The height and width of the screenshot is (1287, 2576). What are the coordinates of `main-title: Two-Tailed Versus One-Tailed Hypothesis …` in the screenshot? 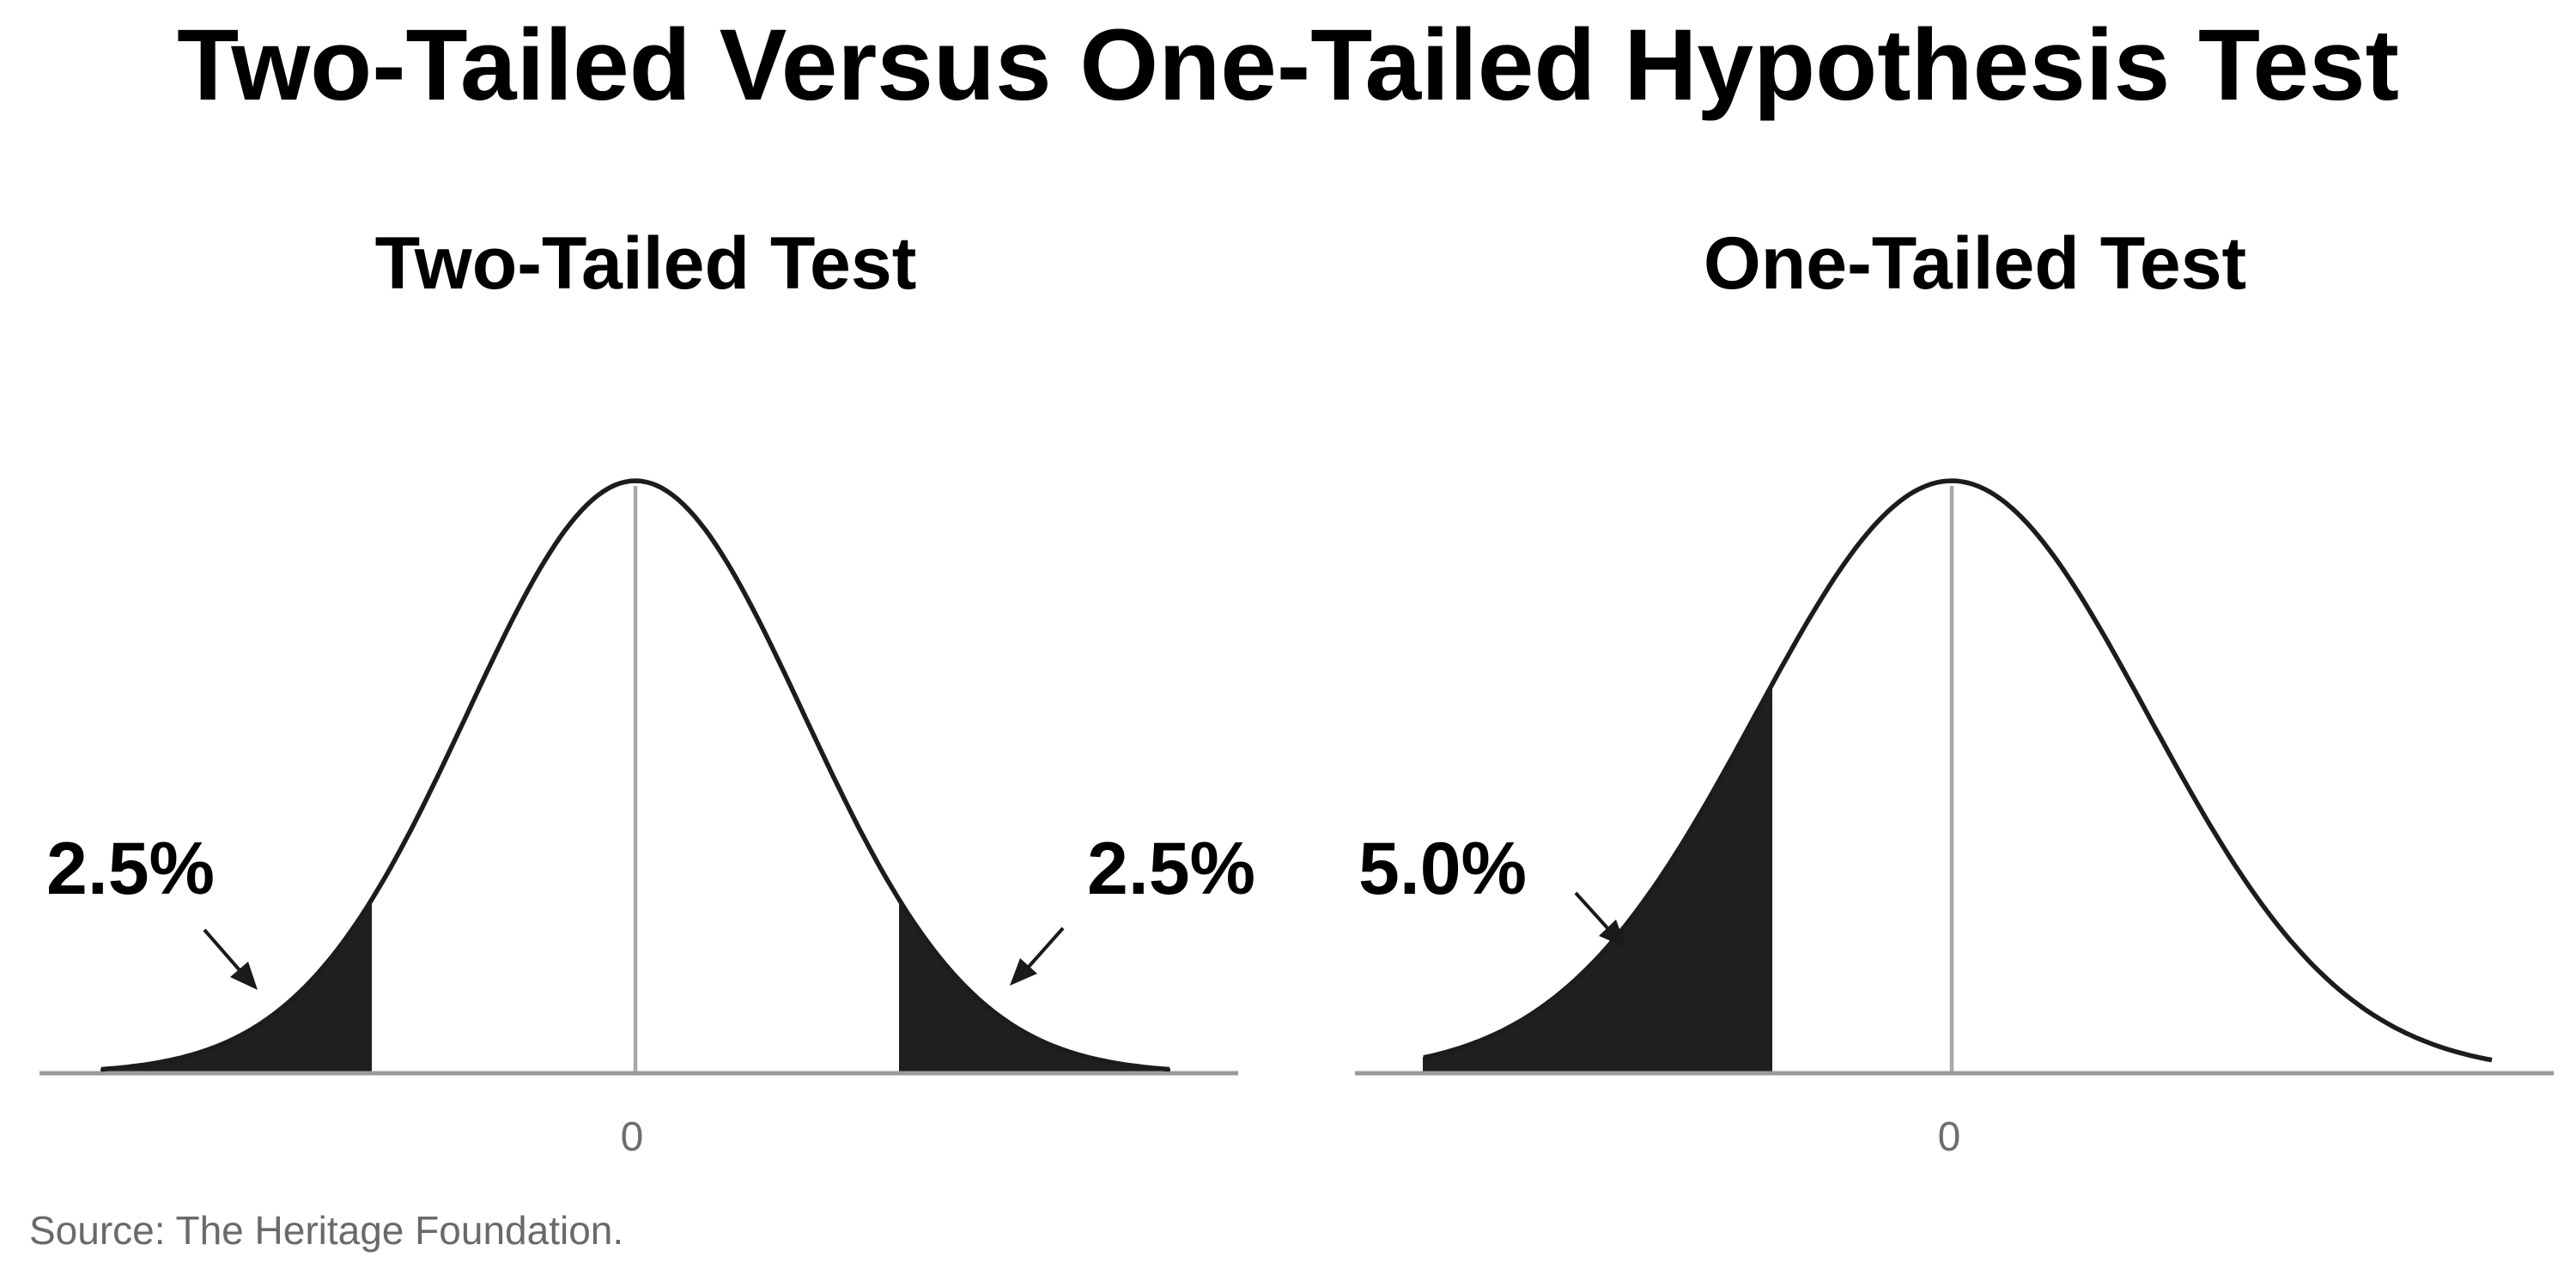 It's located at (1288, 65).